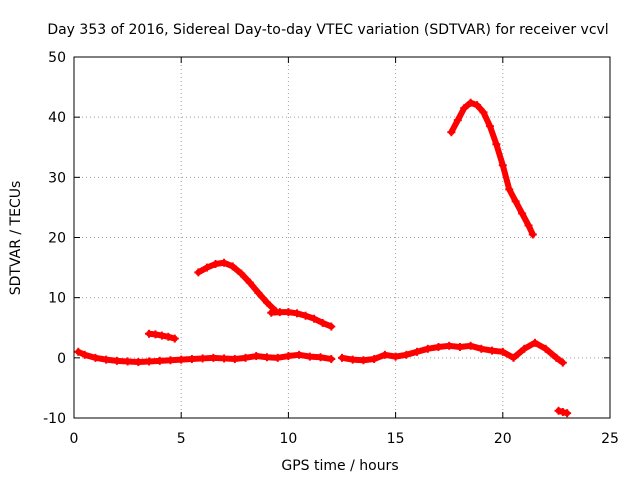  What do you see at coordinates (57, 58) in the screenshot?
I see `y-tick-label: 50` at bounding box center [57, 58].